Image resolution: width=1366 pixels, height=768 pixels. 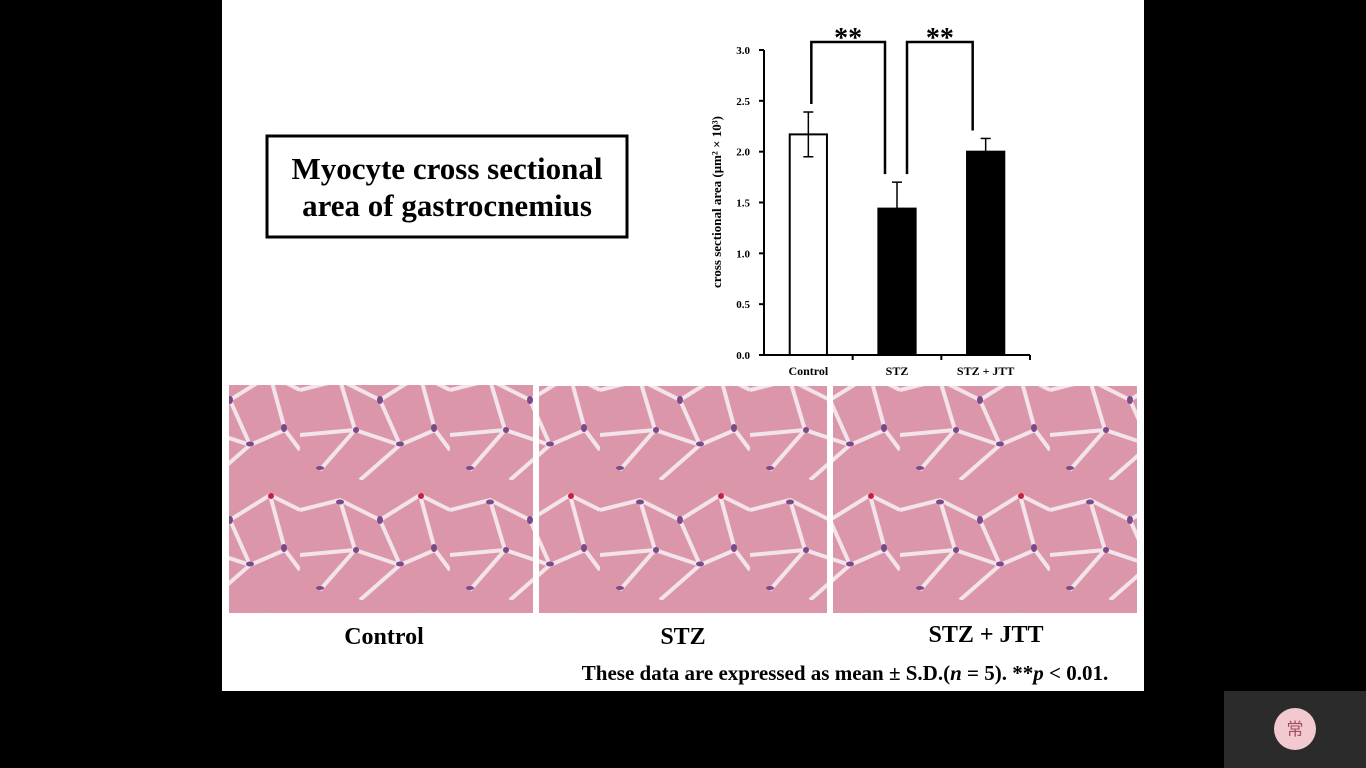 I want to click on y-tick-label: 2.0, so click(x=743, y=153).